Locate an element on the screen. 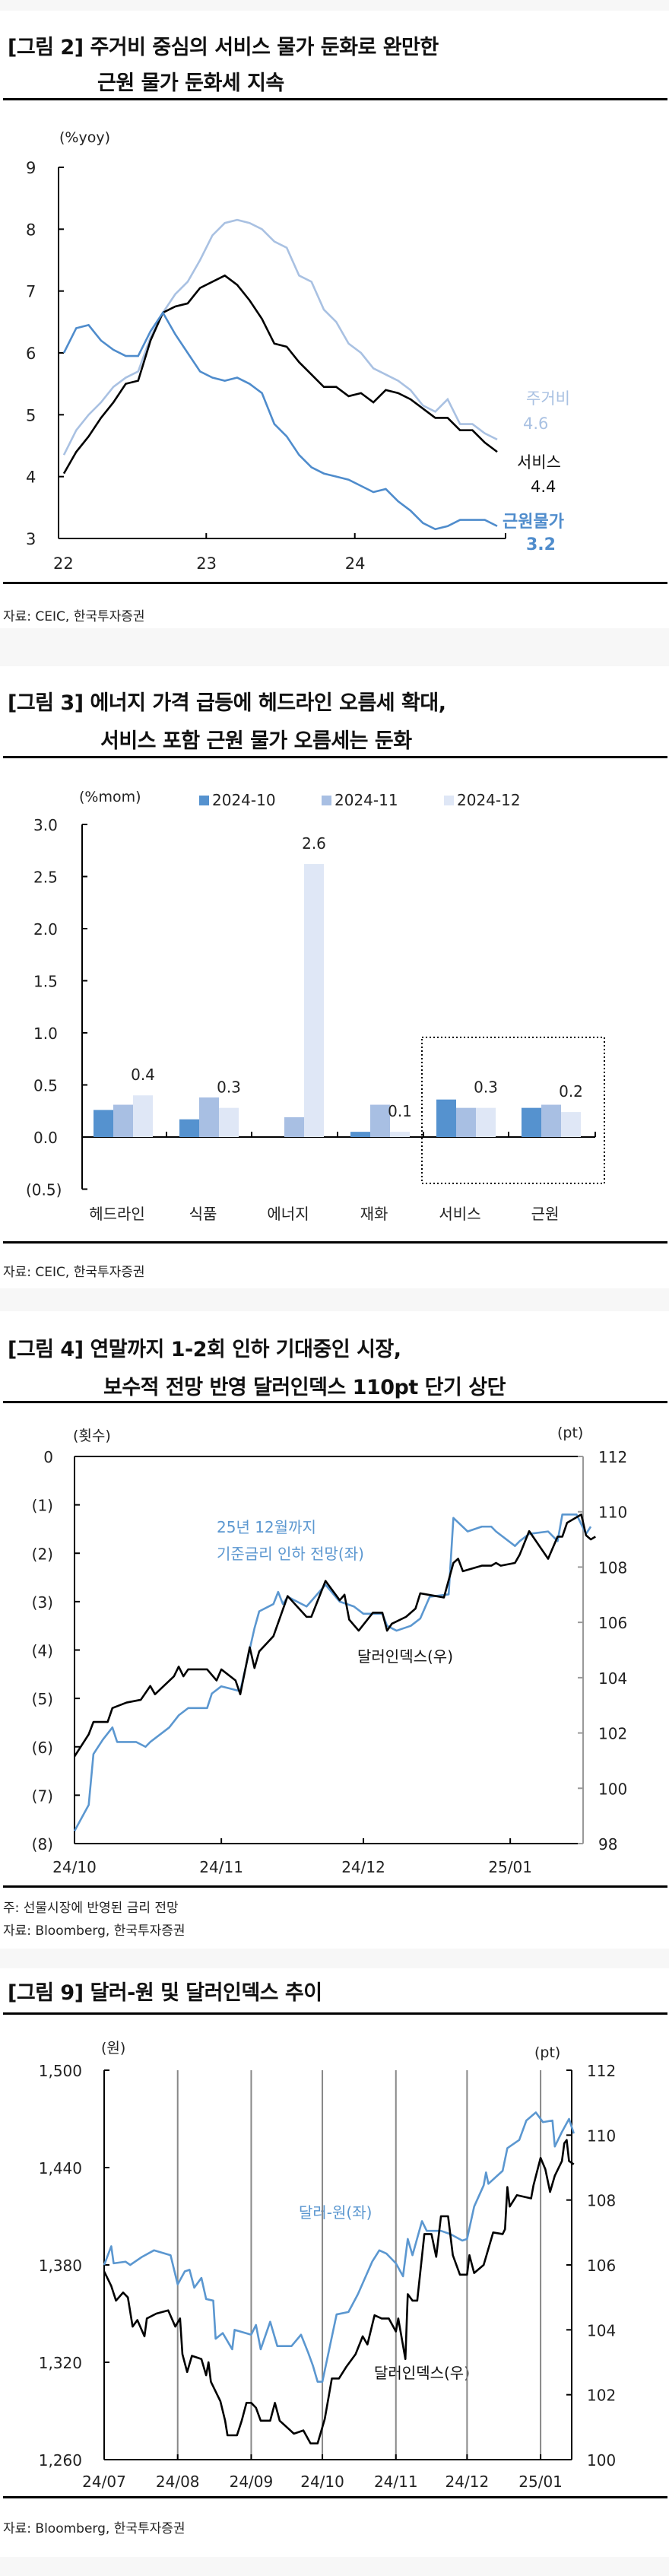 The image size is (669, 2576). y-right-tick-label: 98 is located at coordinates (607, 1844).